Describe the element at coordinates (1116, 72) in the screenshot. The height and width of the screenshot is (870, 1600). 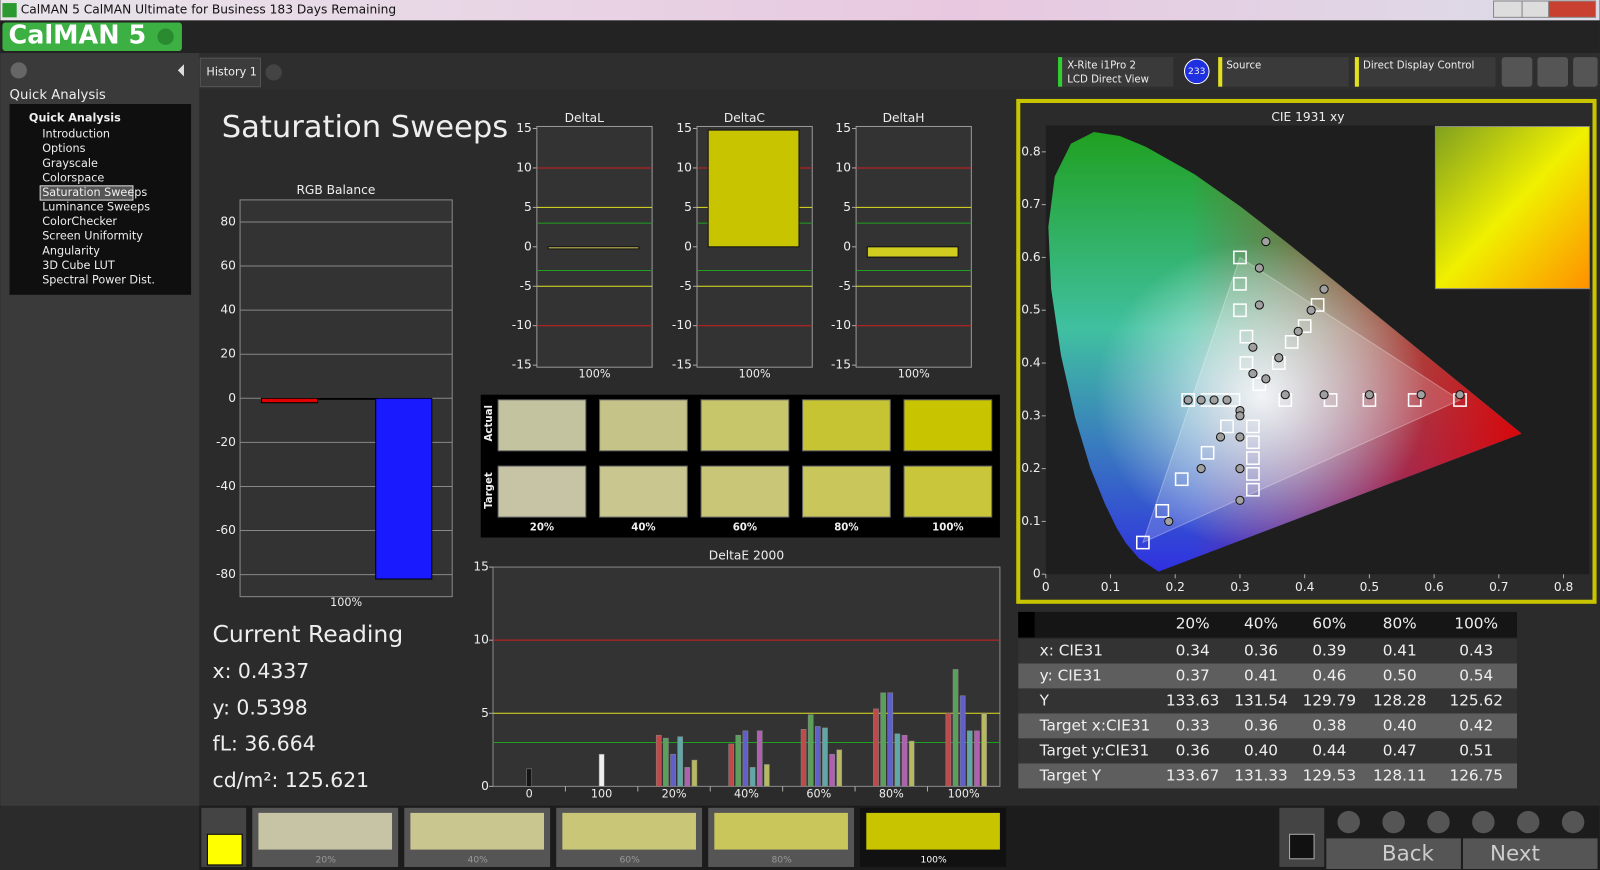
I see `meter-box` at that location.